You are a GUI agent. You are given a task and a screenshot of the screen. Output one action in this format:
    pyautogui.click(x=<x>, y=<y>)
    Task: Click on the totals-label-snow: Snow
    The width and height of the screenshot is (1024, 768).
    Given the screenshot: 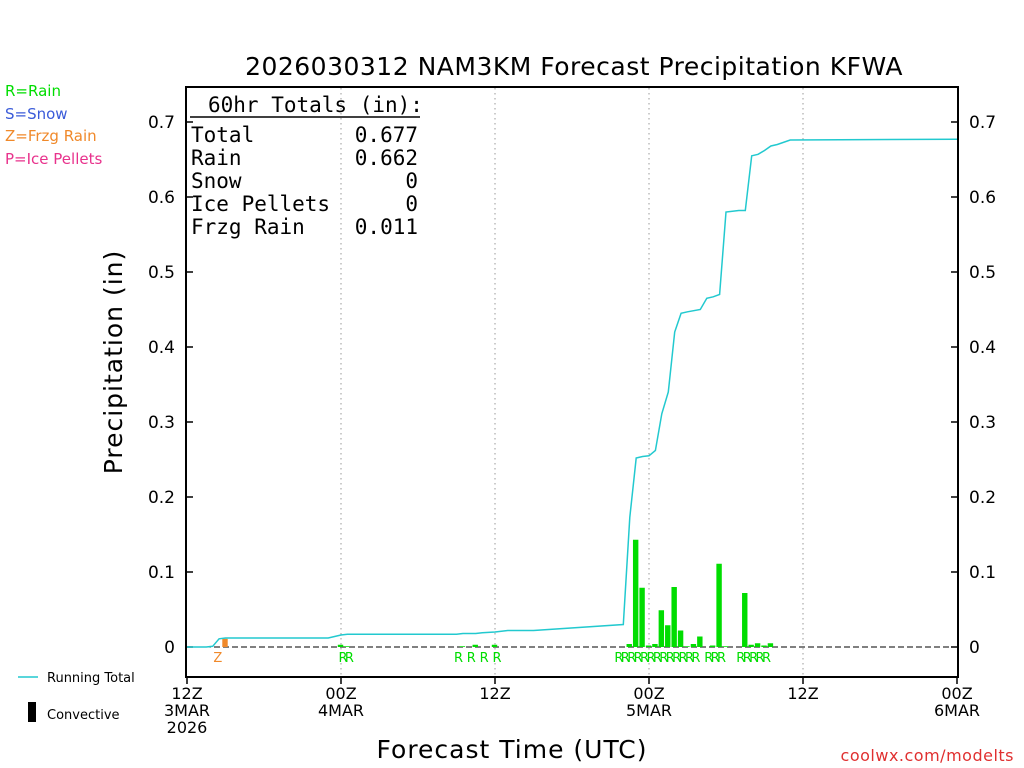 What is the action you would take?
    pyautogui.click(x=216, y=181)
    